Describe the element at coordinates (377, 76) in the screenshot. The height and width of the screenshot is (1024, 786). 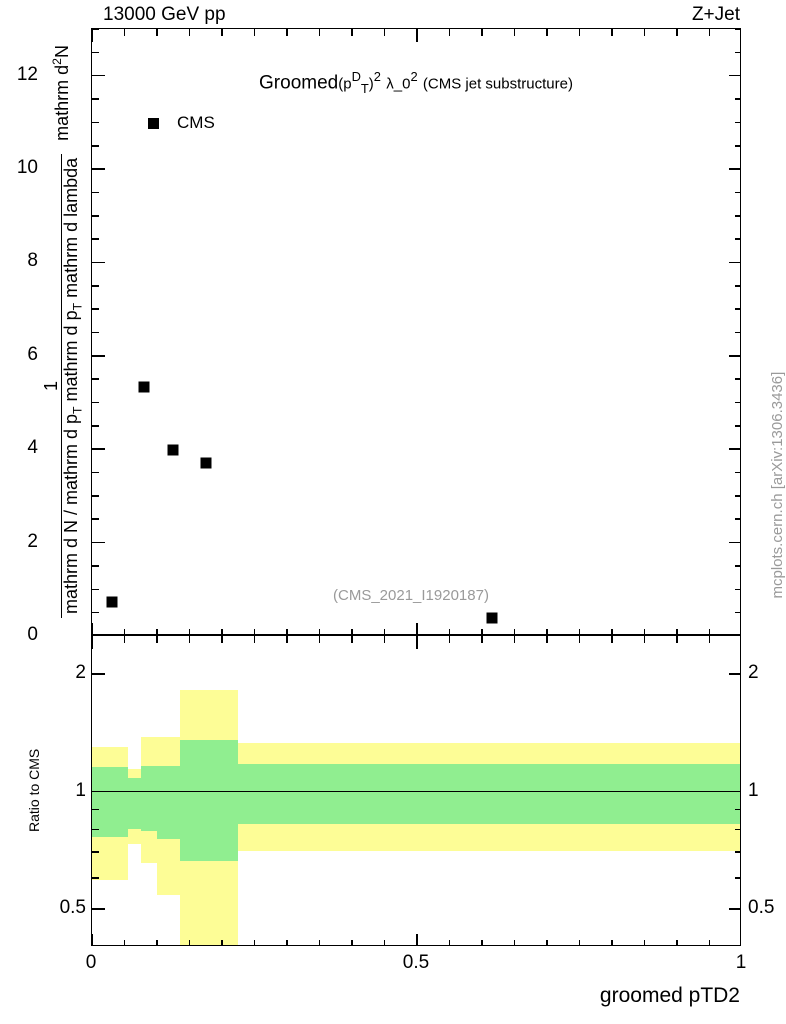
I see `plot-title-obs-pow: 2` at that location.